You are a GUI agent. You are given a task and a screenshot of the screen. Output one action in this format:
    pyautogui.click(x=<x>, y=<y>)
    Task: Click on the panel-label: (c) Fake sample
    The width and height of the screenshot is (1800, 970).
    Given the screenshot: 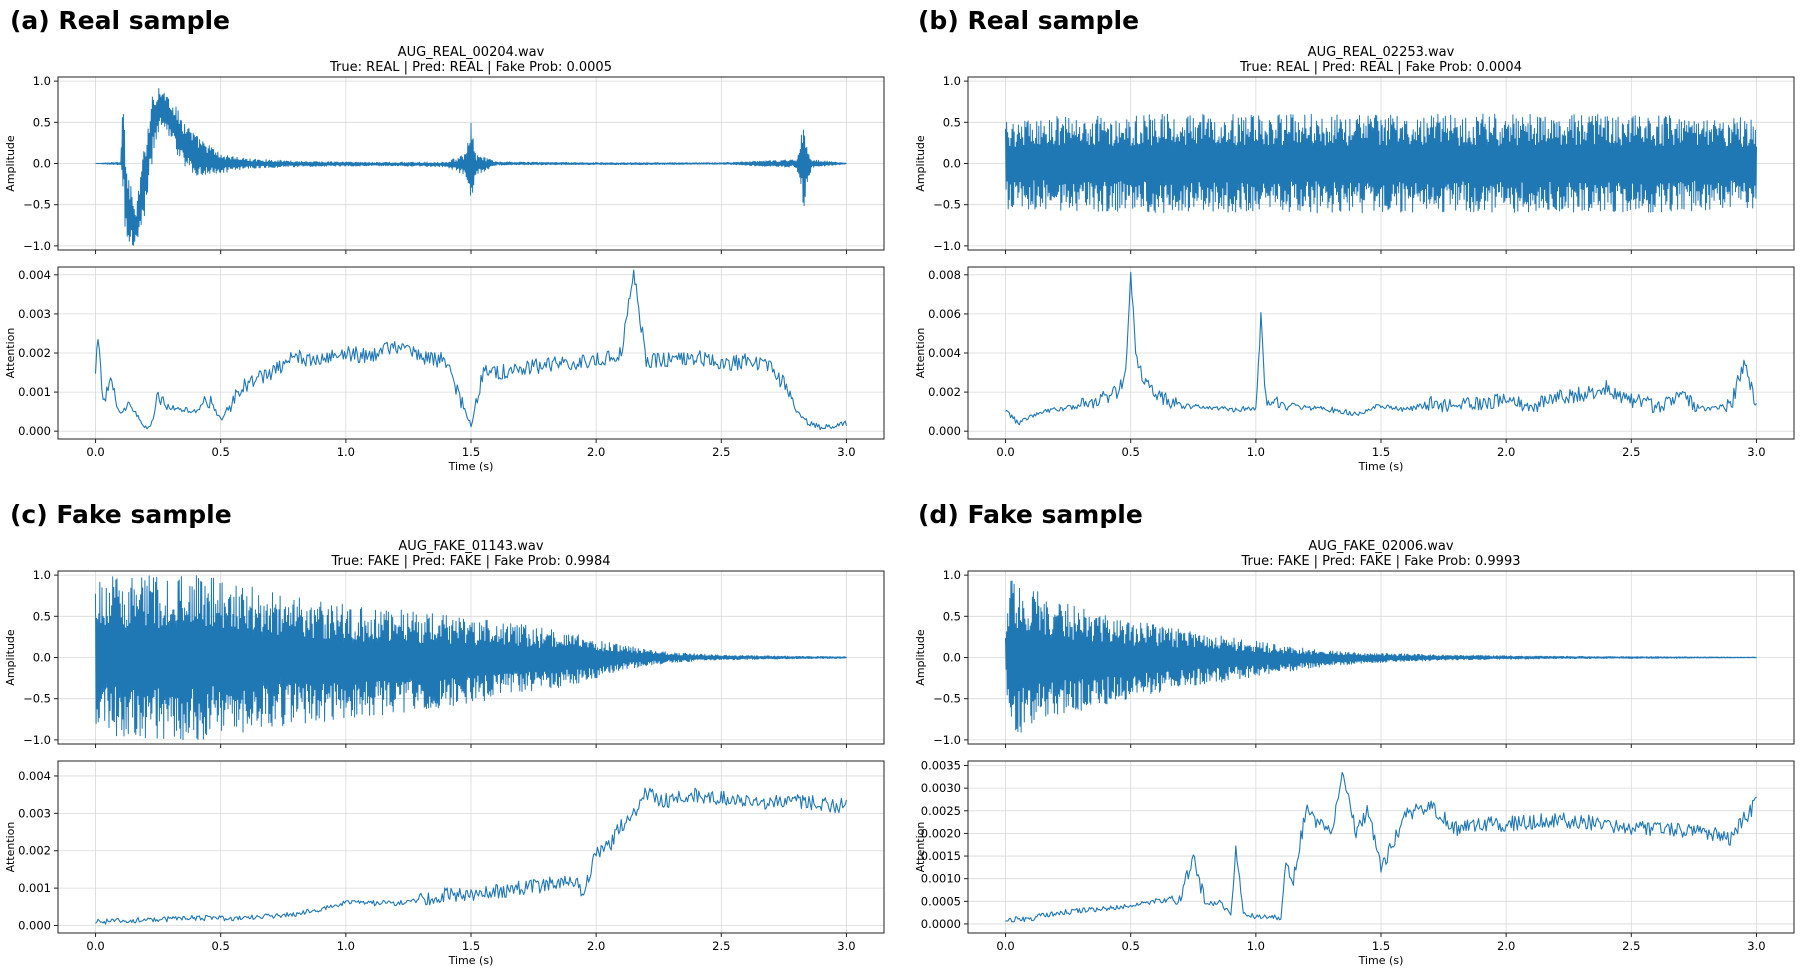 What is the action you would take?
    pyautogui.click(x=121, y=514)
    